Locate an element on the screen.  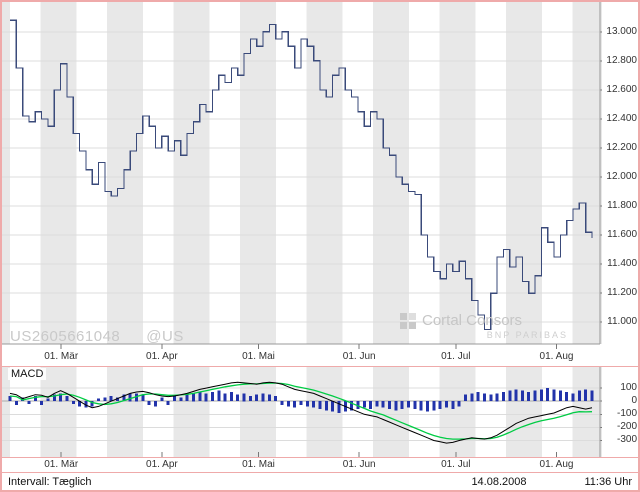
macd-panel-title: MACD is located at coordinates (27, 374).